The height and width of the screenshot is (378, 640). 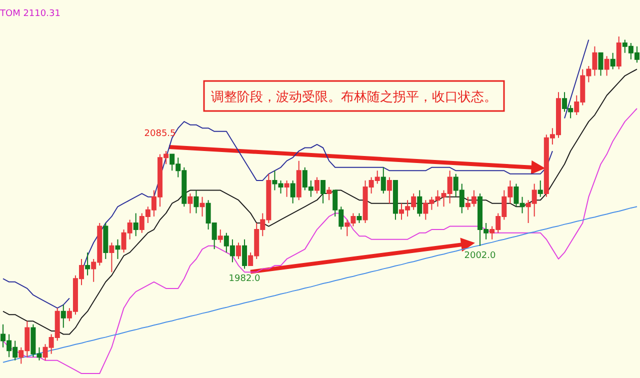 I want to click on annotation: 1982.0, so click(x=244, y=279).